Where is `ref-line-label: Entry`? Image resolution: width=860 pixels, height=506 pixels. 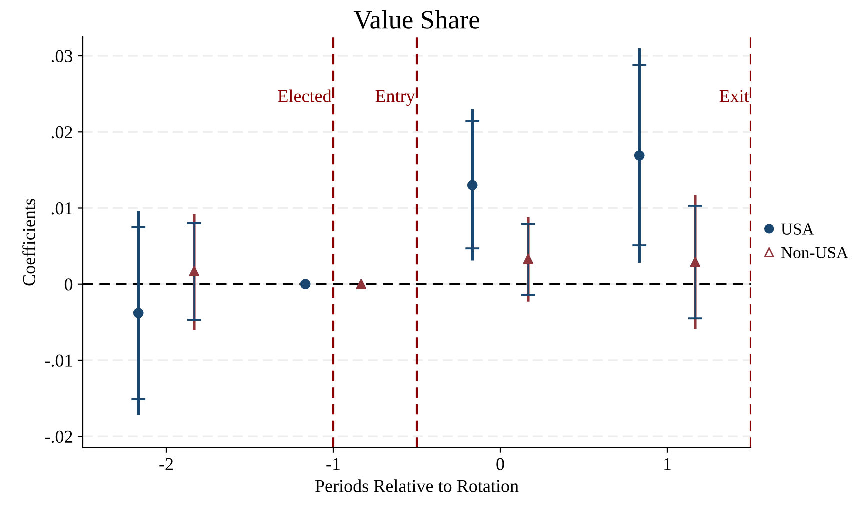
ref-line-label: Entry is located at coordinates (396, 98).